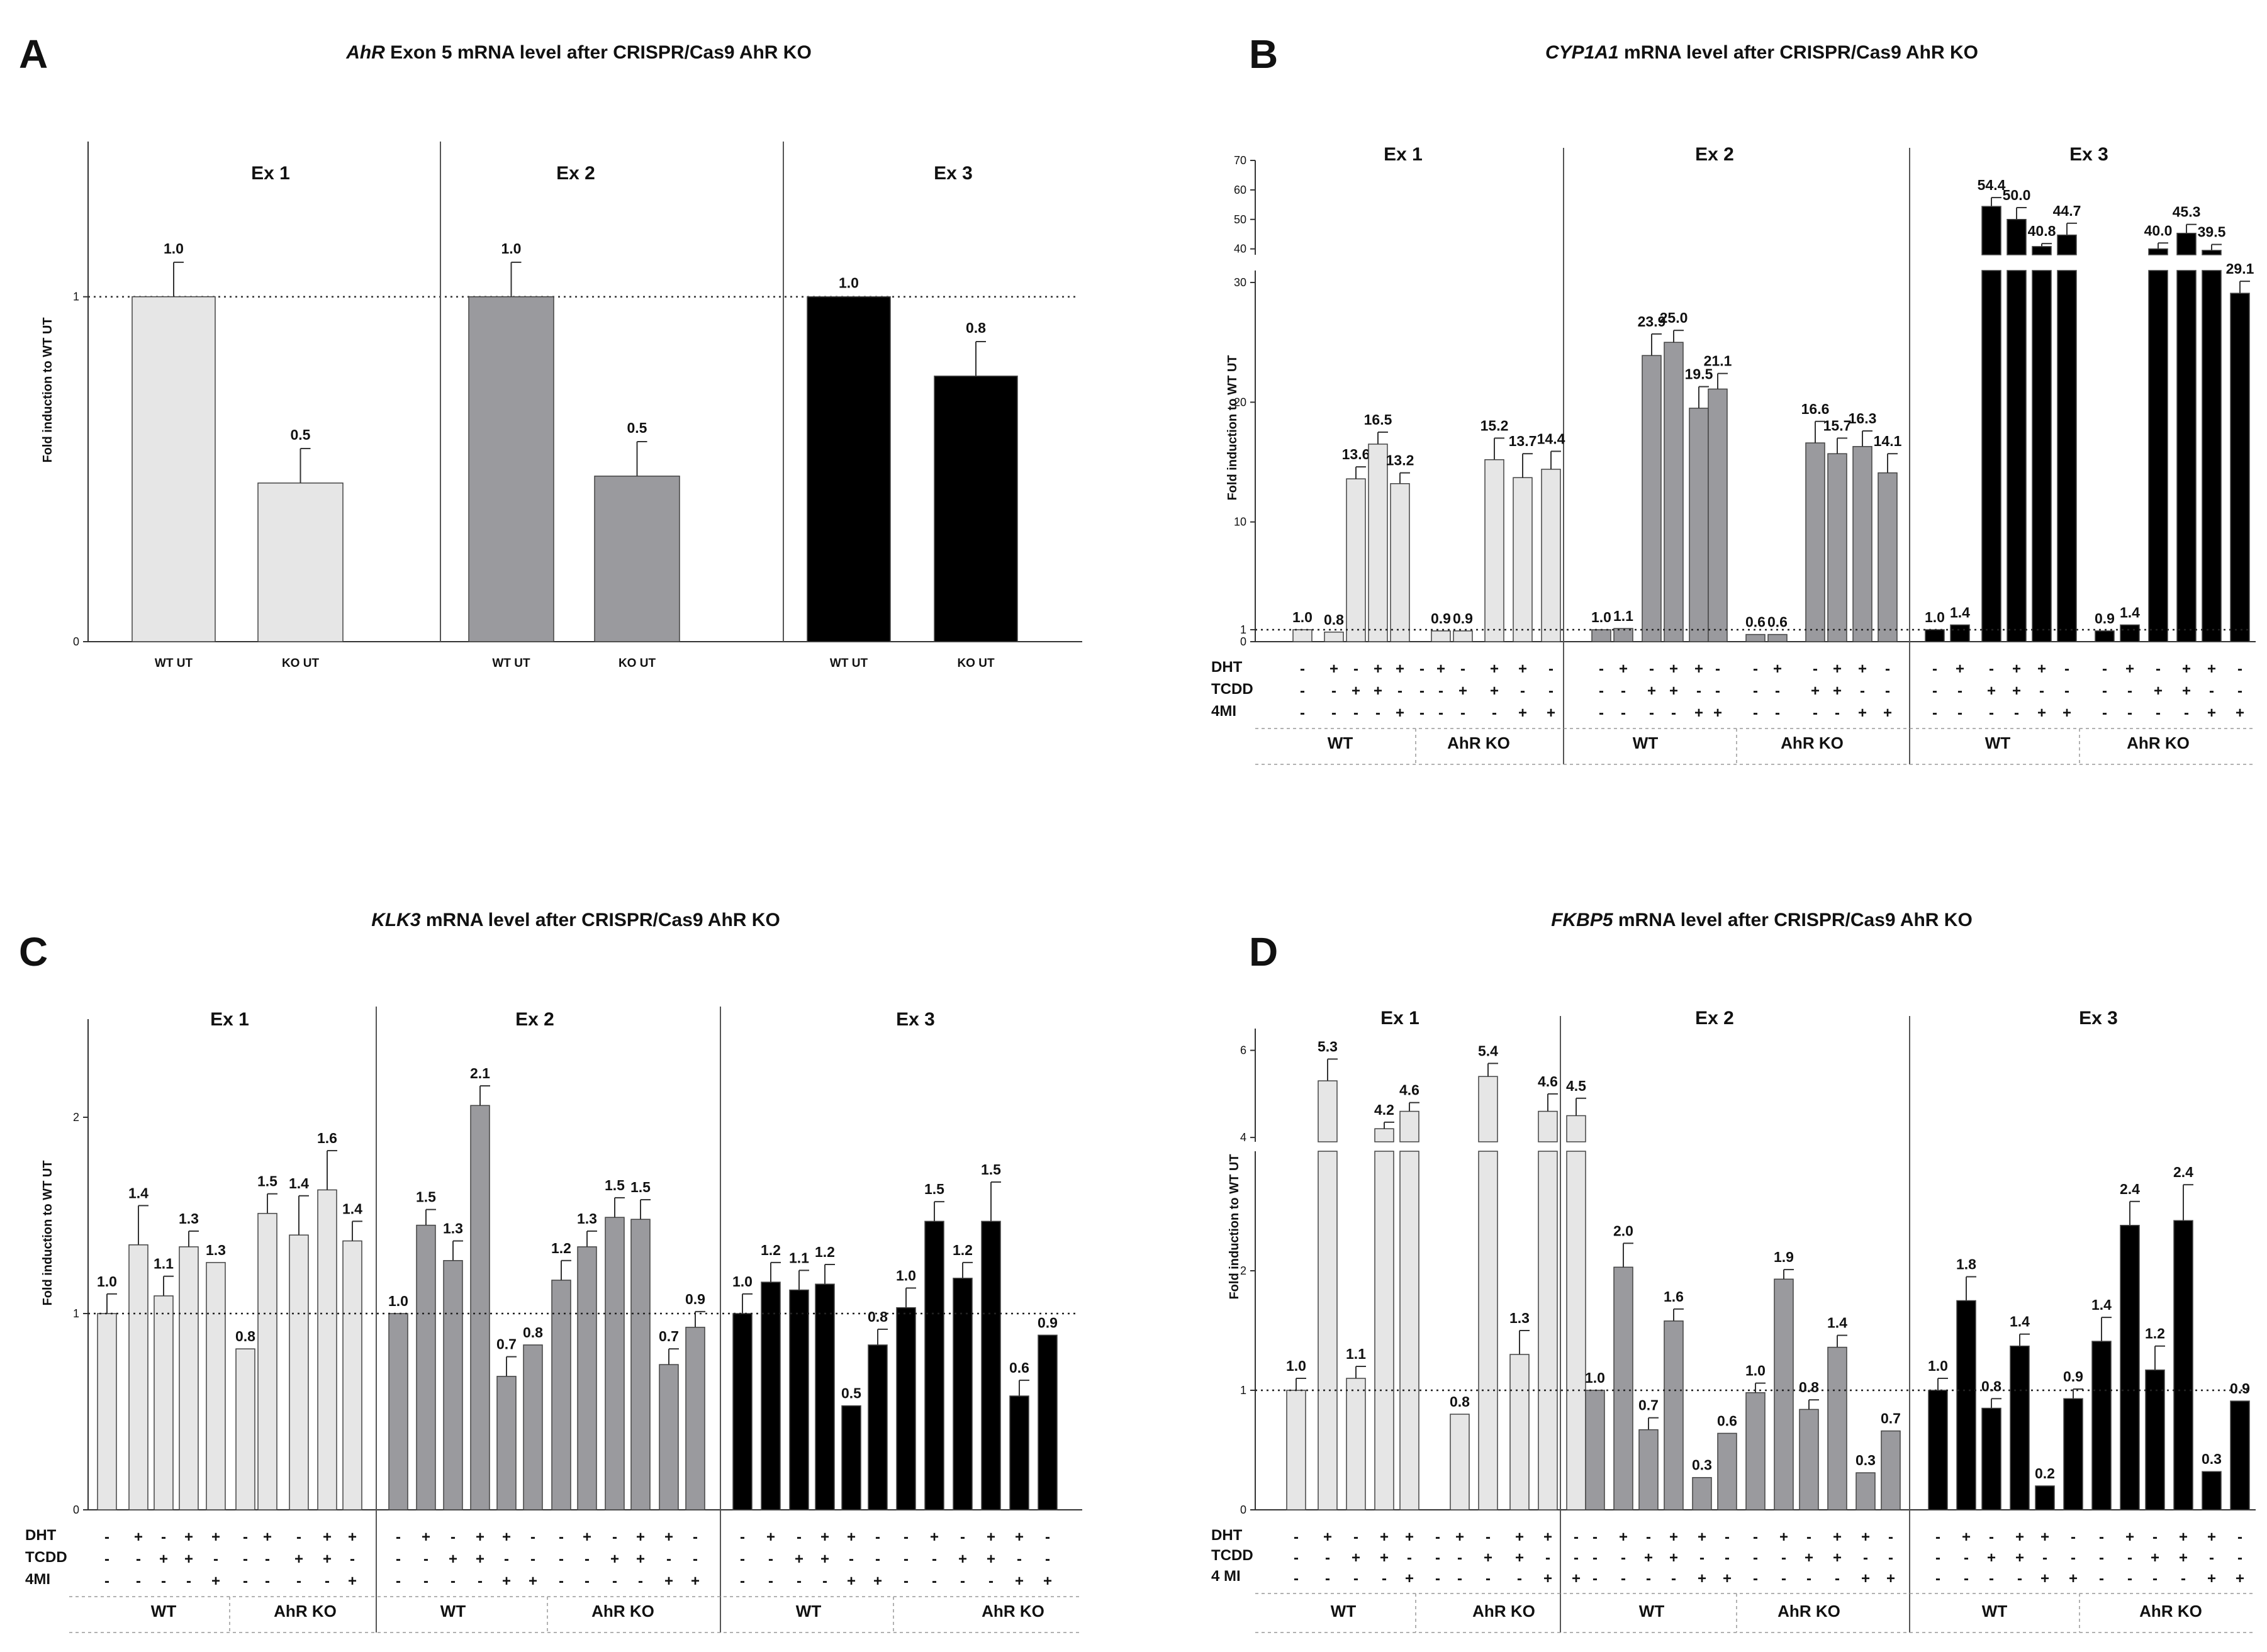 This screenshot has width=2267, height=1652. Describe the element at coordinates (2101, 1305) in the screenshot. I see `data-label: 1.4` at that location.